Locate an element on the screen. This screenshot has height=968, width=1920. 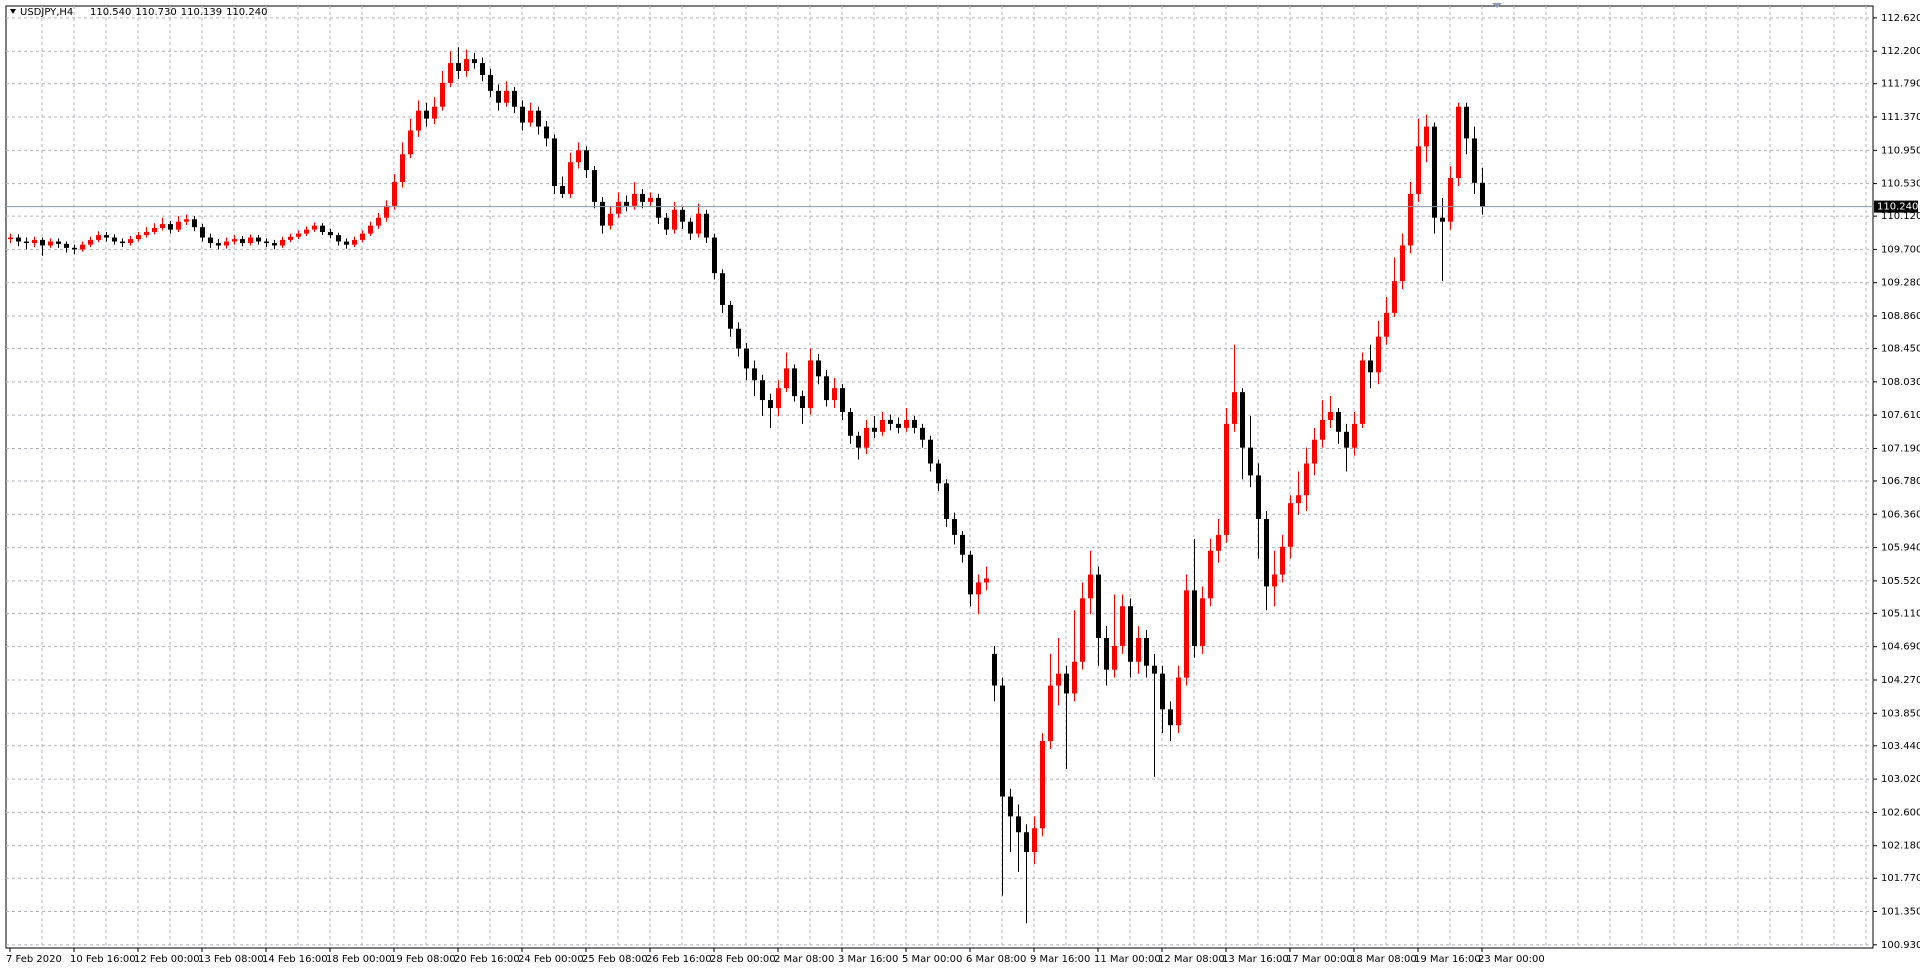
x-tick-label: 13 Feb 08:00 is located at coordinates (231, 959).